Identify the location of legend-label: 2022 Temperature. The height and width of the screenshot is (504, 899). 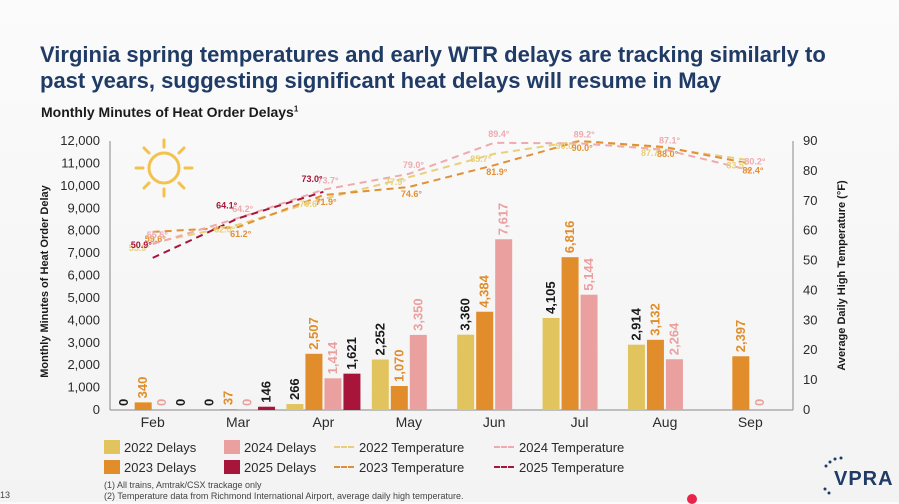
(412, 447).